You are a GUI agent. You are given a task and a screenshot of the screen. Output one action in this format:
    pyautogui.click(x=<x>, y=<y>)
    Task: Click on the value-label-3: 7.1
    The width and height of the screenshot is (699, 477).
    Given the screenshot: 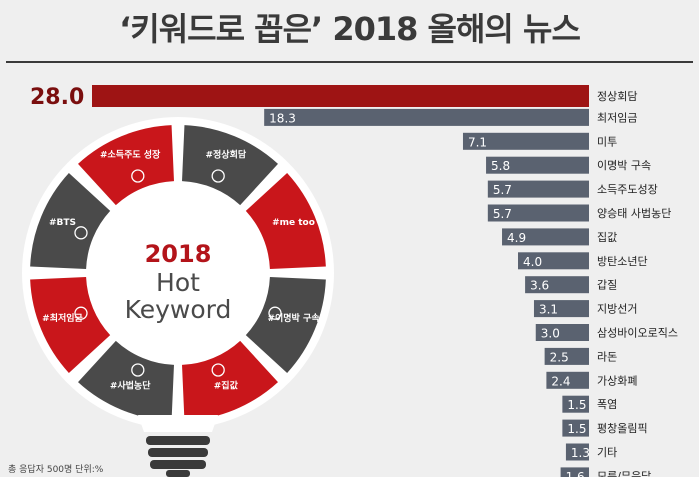 What is the action you would take?
    pyautogui.click(x=477, y=142)
    